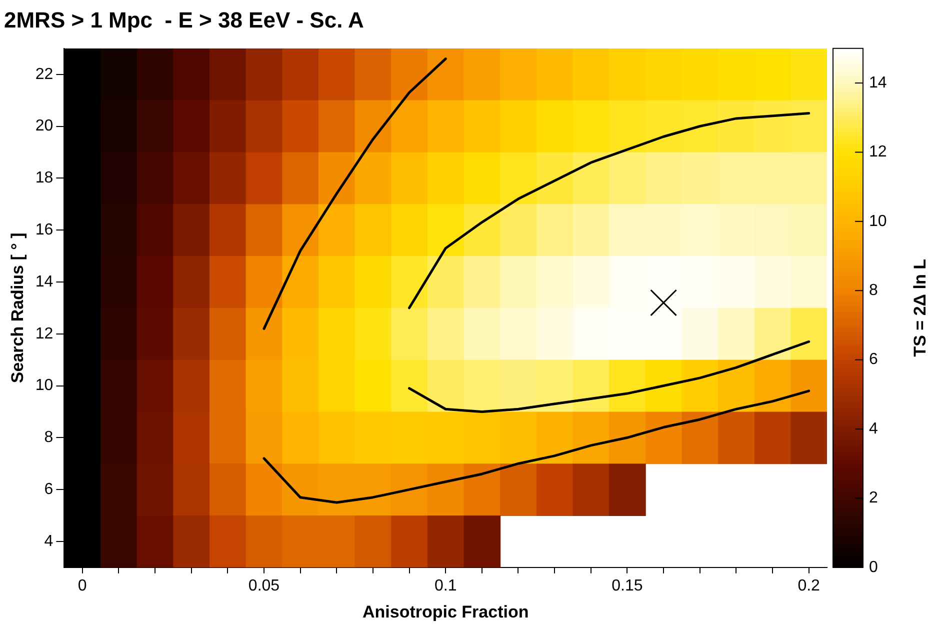 This screenshot has height=627, width=942. I want to click on color-bar-label: 10, so click(878, 221).